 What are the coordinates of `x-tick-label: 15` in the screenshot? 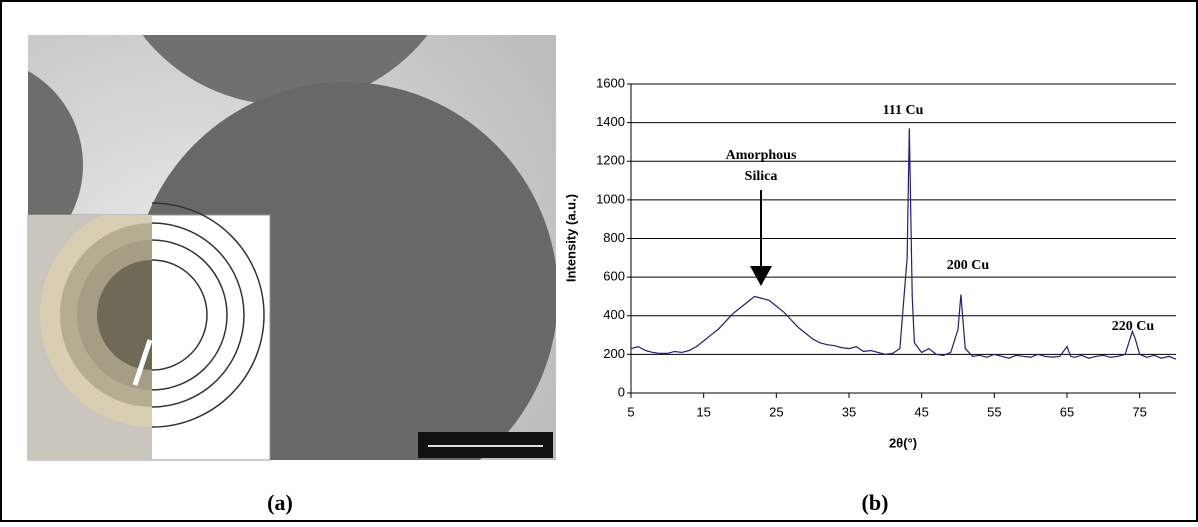 It's located at (703, 411).